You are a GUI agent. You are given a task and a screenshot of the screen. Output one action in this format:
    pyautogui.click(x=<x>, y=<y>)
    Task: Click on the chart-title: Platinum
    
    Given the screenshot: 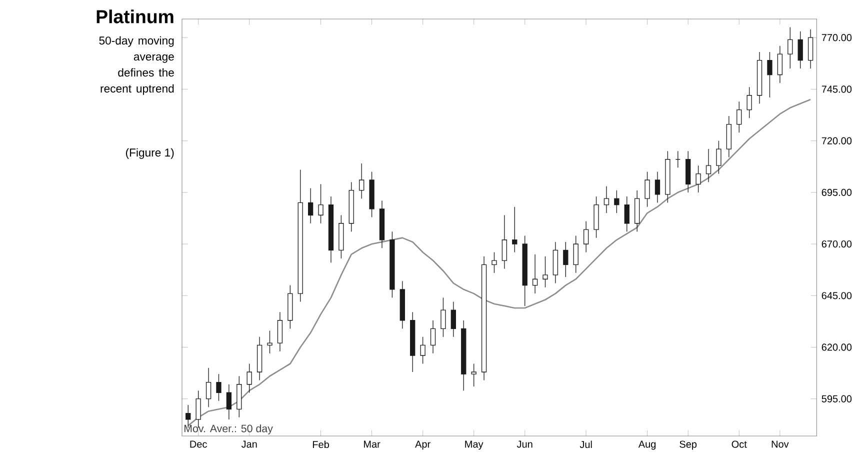 What is the action you would take?
    pyautogui.click(x=135, y=17)
    